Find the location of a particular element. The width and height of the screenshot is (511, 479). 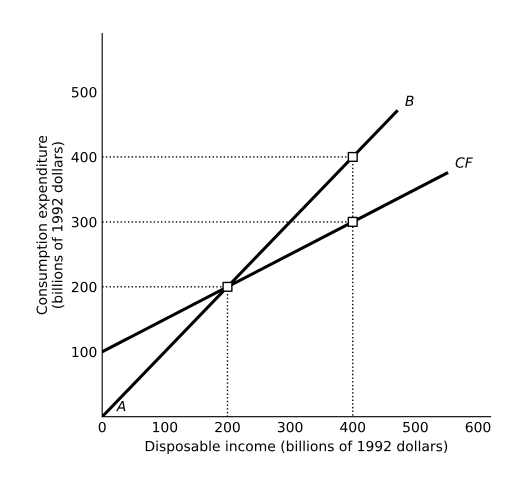

x-tick-label: 400 is located at coordinates (353, 427).